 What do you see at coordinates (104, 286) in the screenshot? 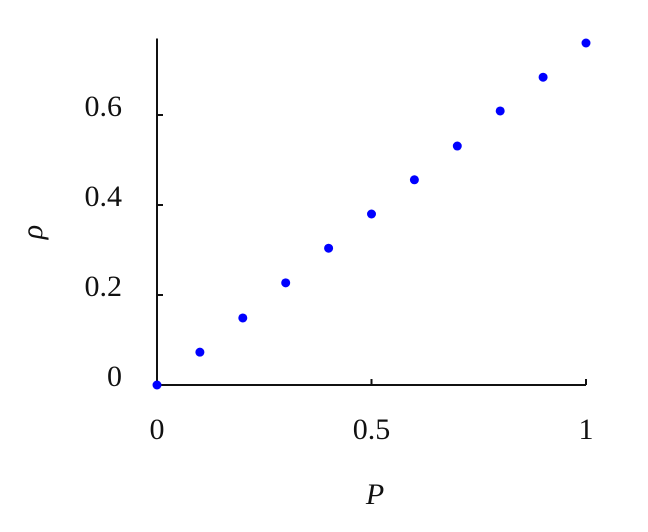
I see `y-tick-label: 0.2` at bounding box center [104, 286].